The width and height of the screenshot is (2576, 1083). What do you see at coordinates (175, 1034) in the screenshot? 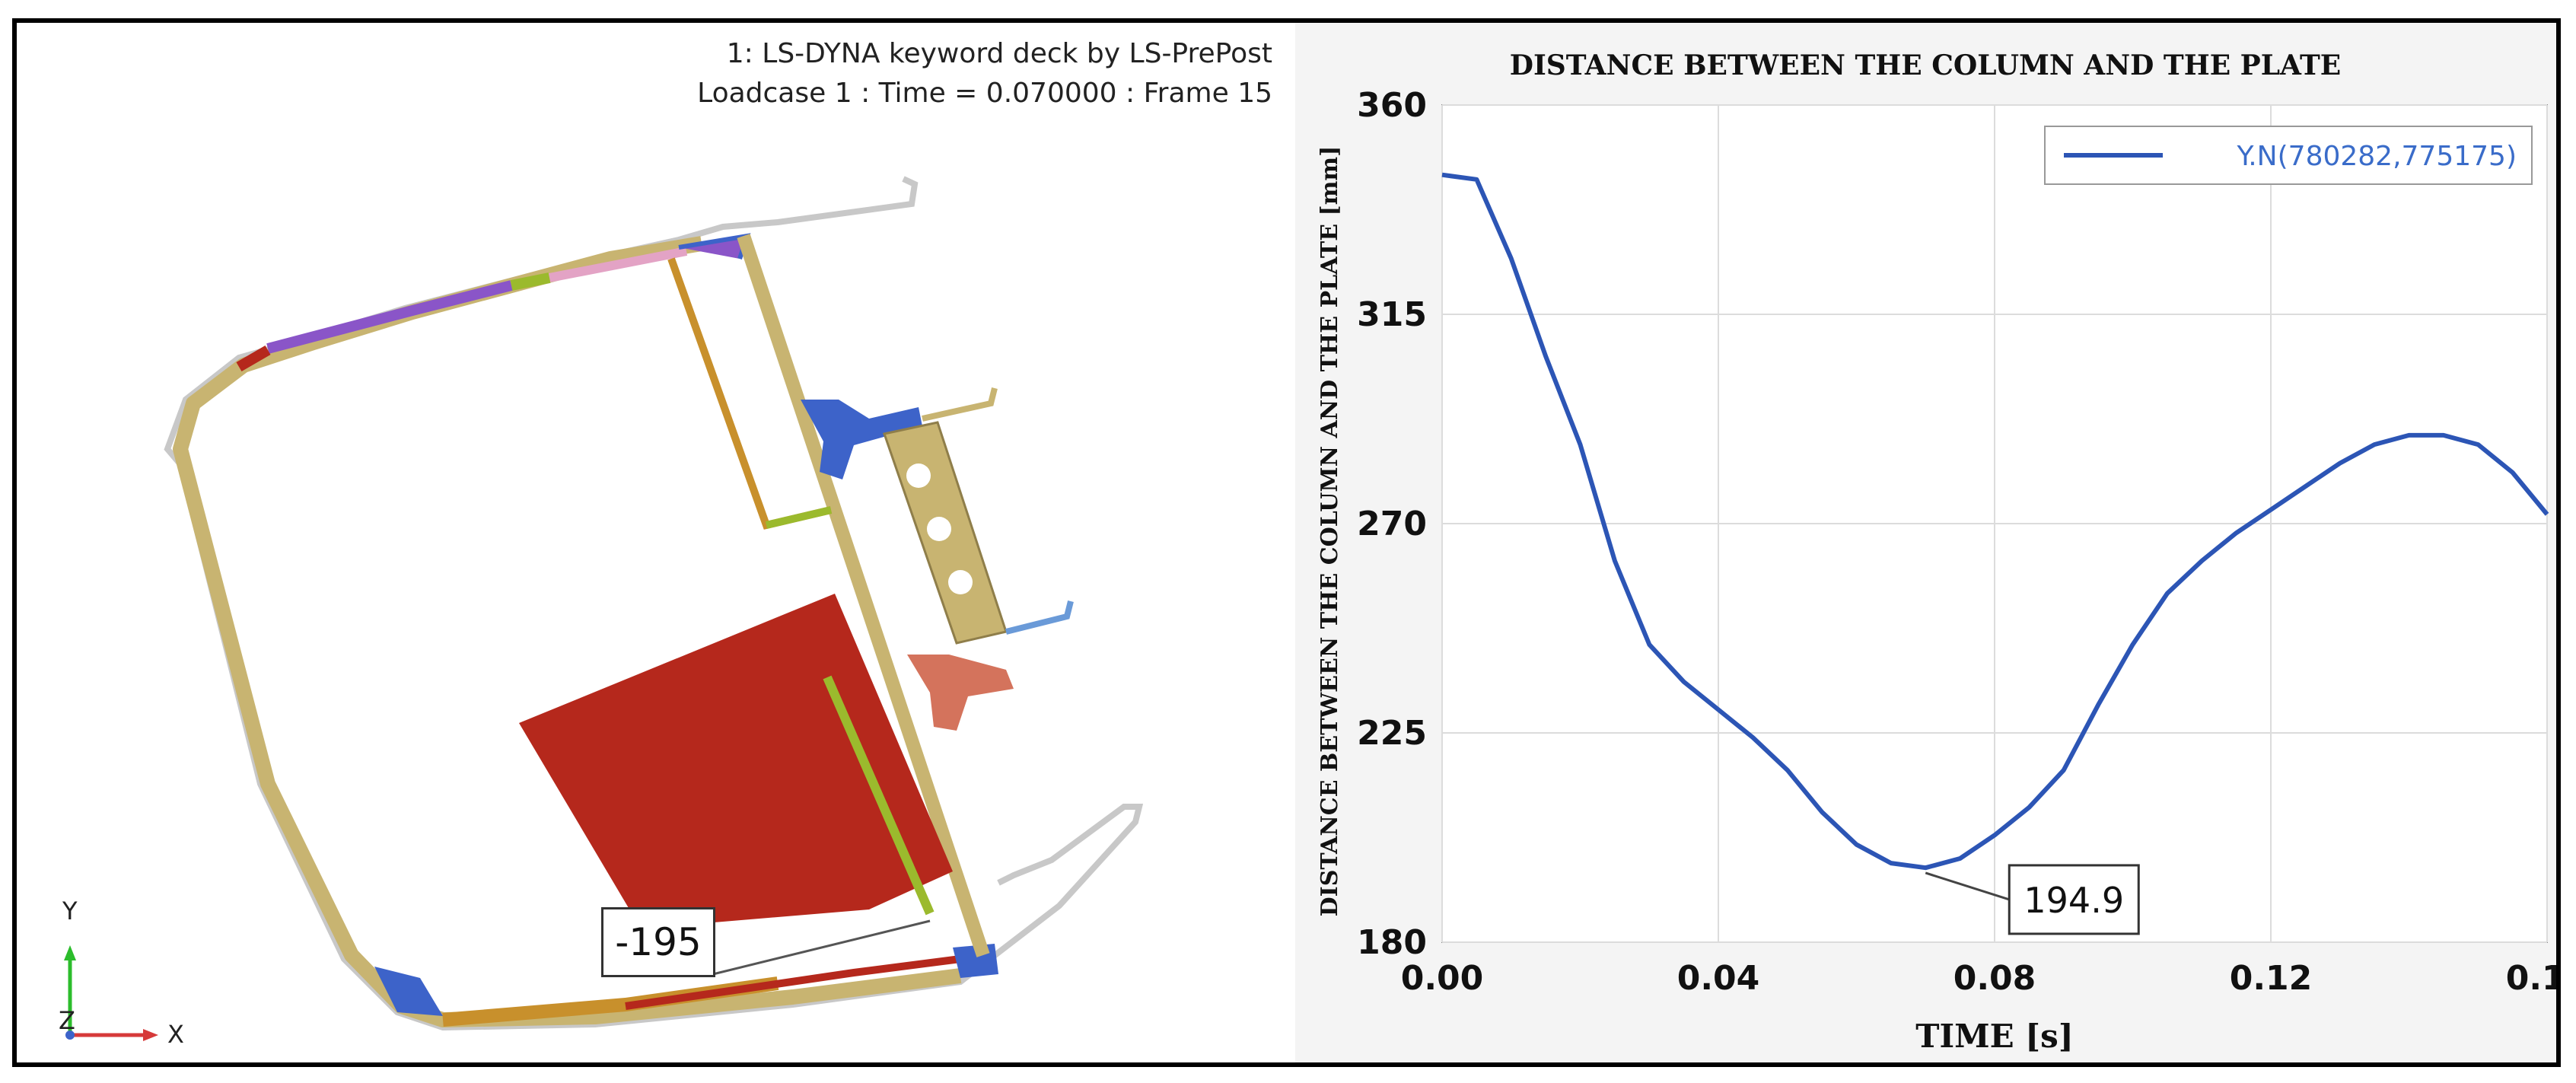
I see `triad-x-label: X` at bounding box center [175, 1034].